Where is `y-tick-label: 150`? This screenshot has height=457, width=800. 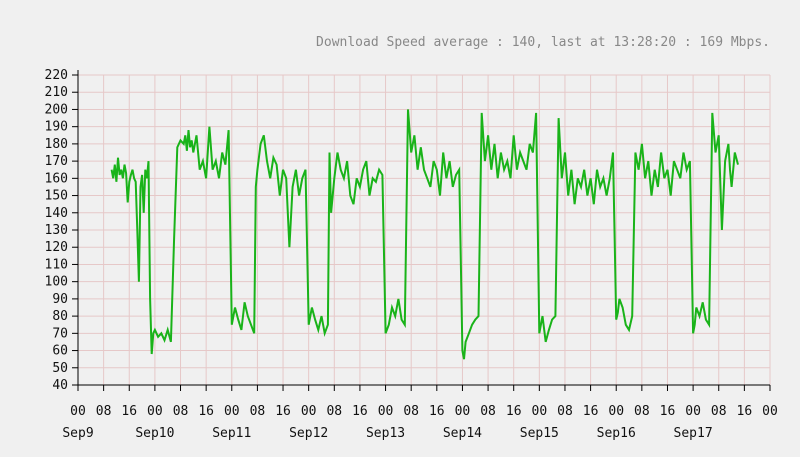 y-tick-label: 150 is located at coordinates (56, 196).